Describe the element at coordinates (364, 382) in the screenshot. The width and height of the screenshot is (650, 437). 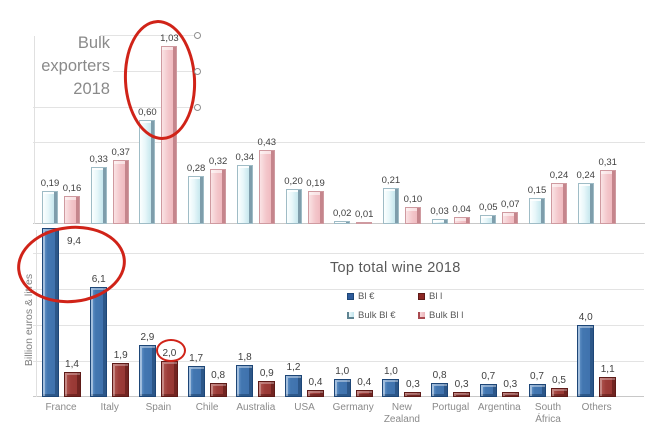
I see `value-label-germany-bl-l: 0,4` at that location.